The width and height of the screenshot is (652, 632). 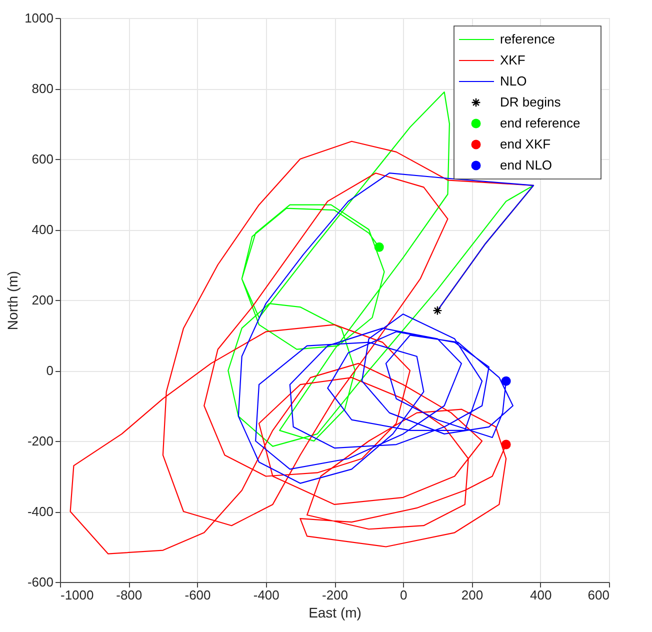 I want to click on y-tick-label: 600, so click(x=43, y=159).